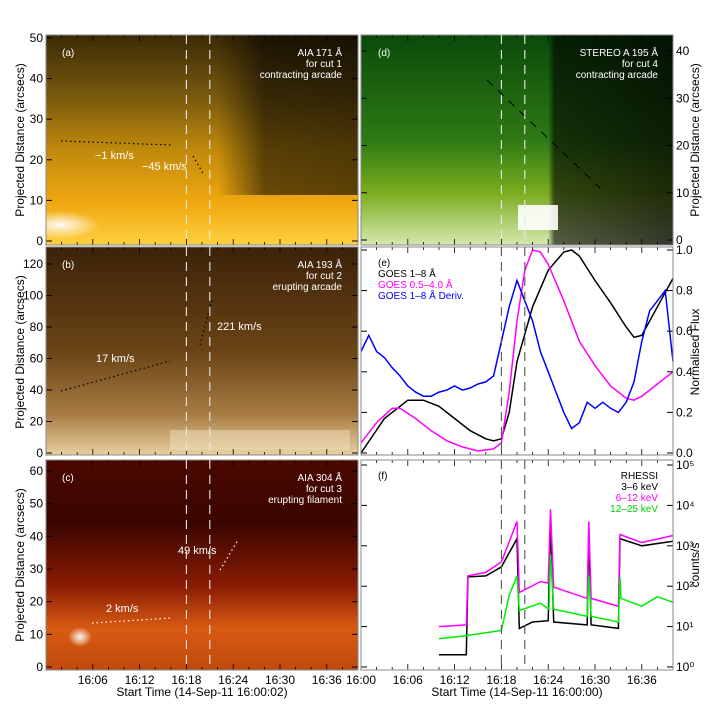  What do you see at coordinates (68, 53) in the screenshot?
I see `panel-letter: (a)` at bounding box center [68, 53].